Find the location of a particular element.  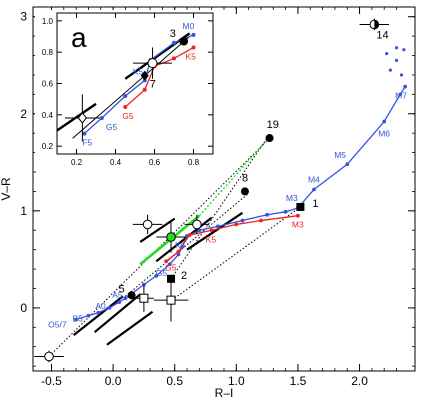

object-label: 8 is located at coordinates (245, 178).